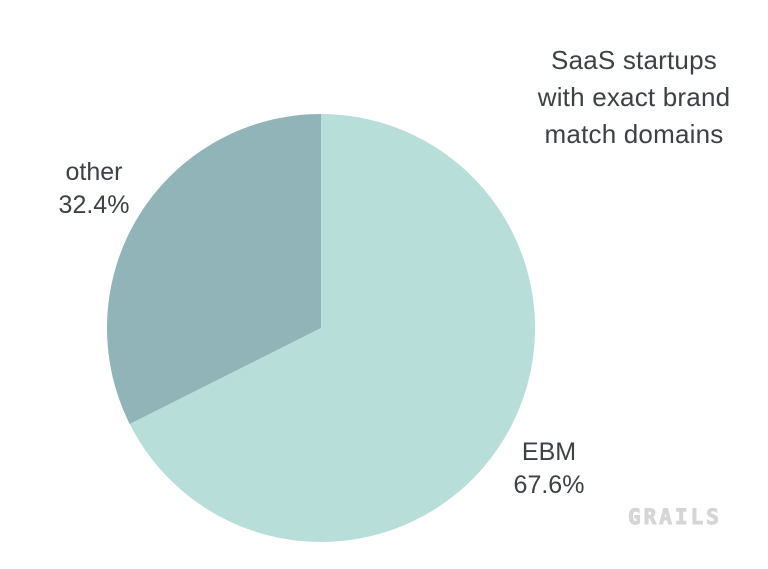 The width and height of the screenshot is (768, 569). What do you see at coordinates (675, 517) in the screenshot?
I see `grails-logo: GRAILS` at bounding box center [675, 517].